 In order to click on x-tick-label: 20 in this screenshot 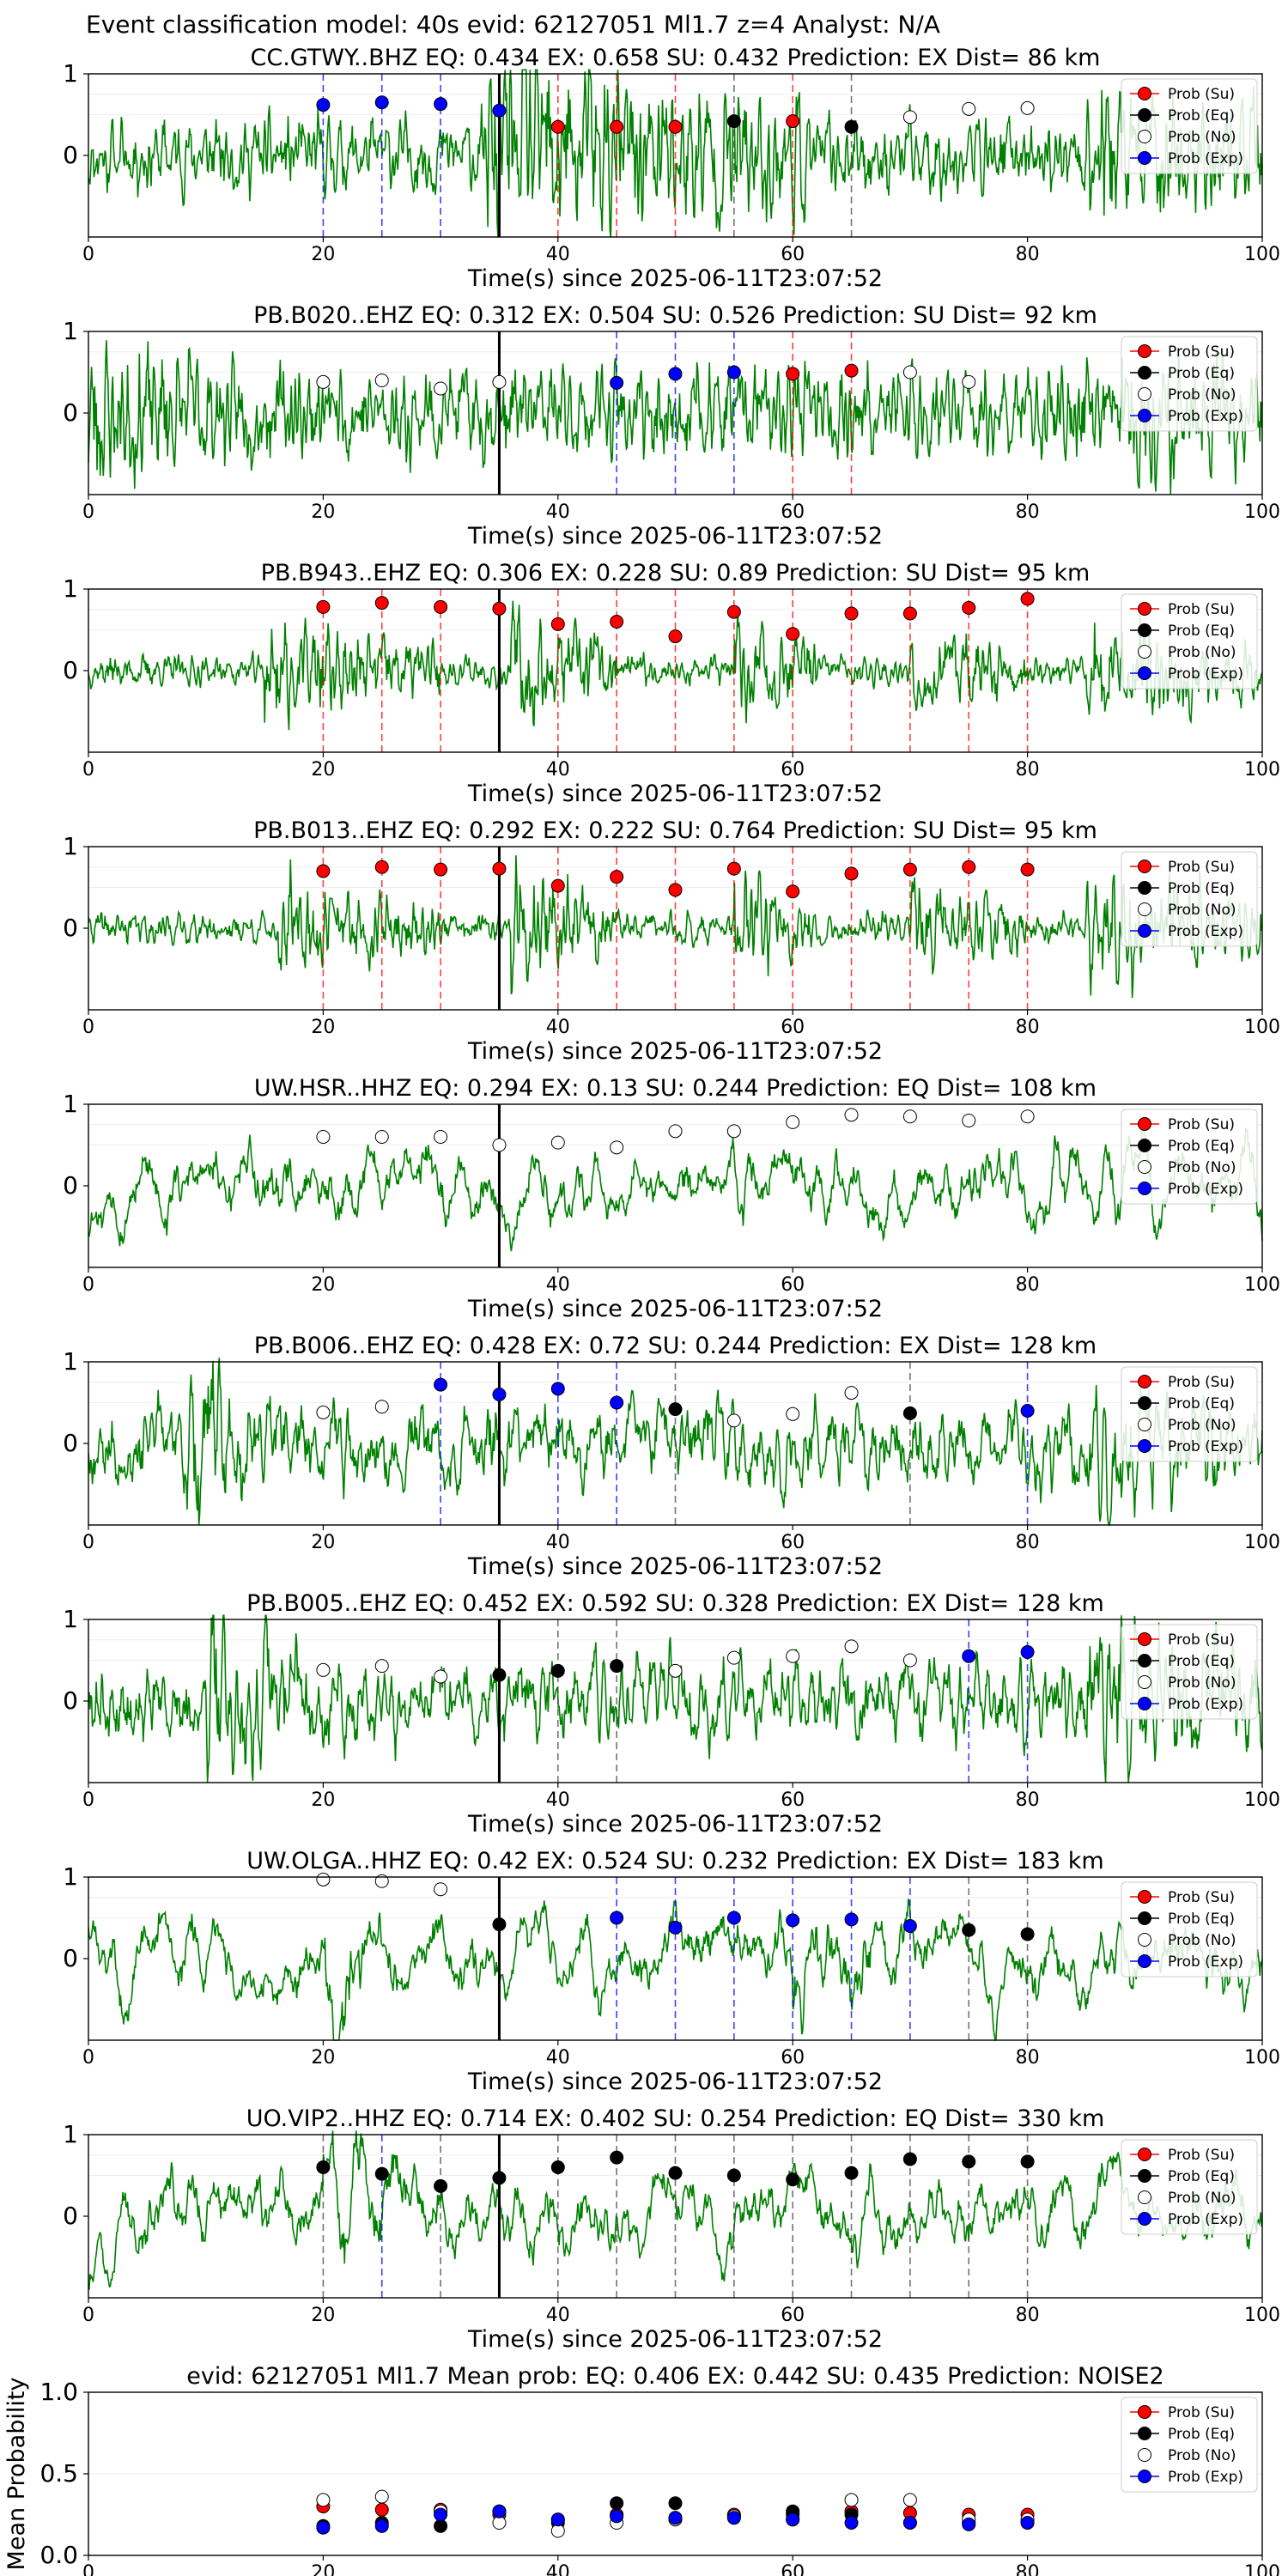, I will do `click(323, 1800)`.